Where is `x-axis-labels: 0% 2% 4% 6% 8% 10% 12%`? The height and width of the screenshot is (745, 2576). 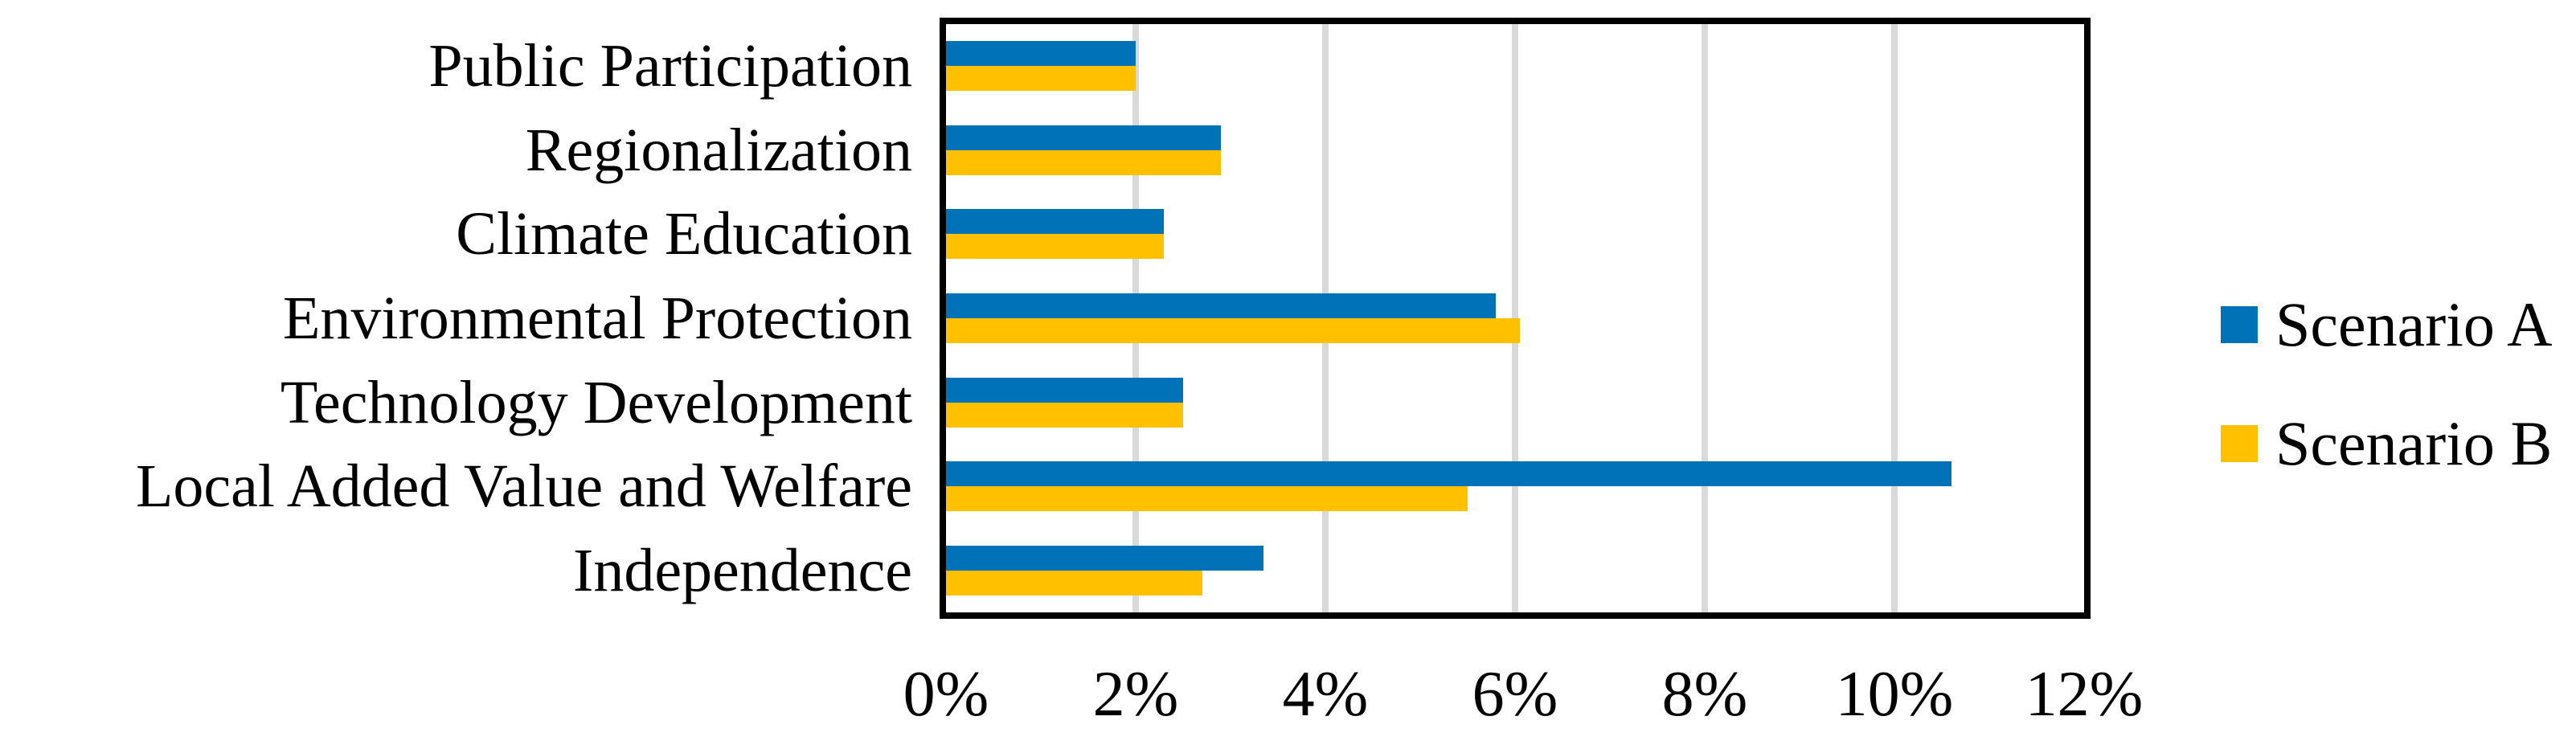 x-axis-labels: 0% 2% 4% 6% 8% 10% 12% is located at coordinates (1523, 701).